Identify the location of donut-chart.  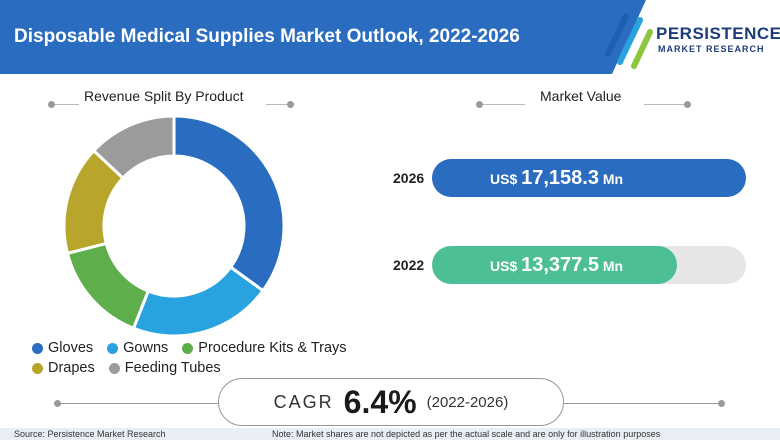
(174, 226).